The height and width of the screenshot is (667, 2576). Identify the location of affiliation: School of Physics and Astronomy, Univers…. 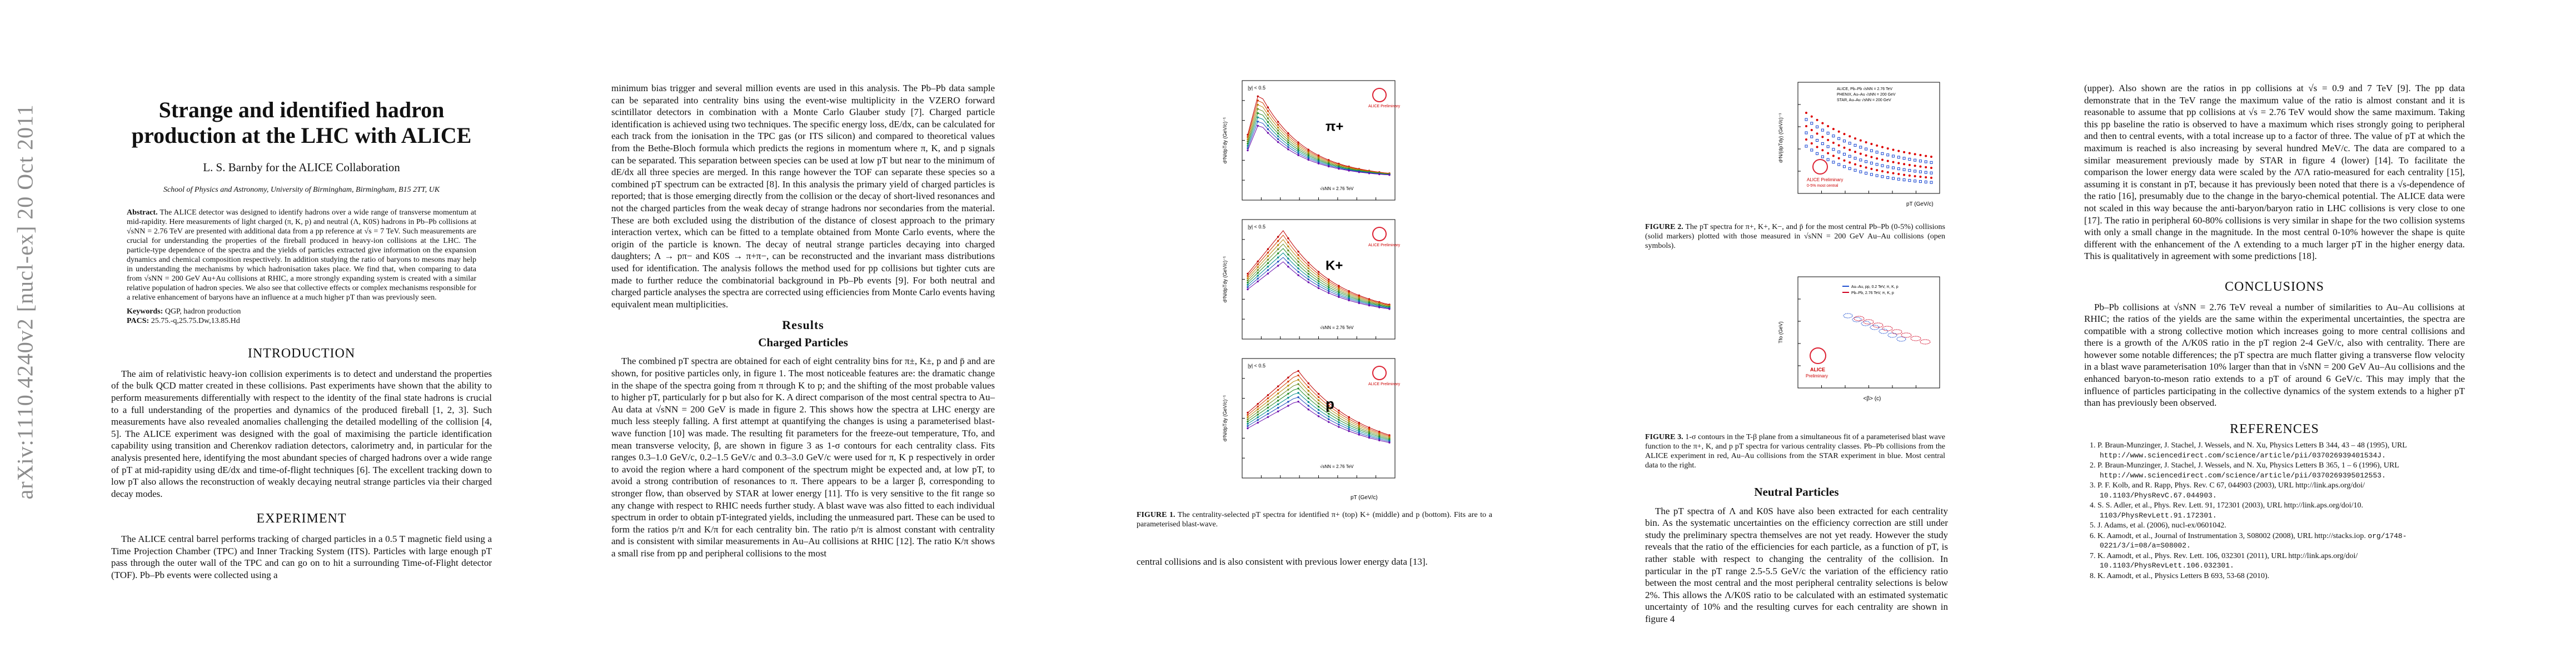
(301, 189).